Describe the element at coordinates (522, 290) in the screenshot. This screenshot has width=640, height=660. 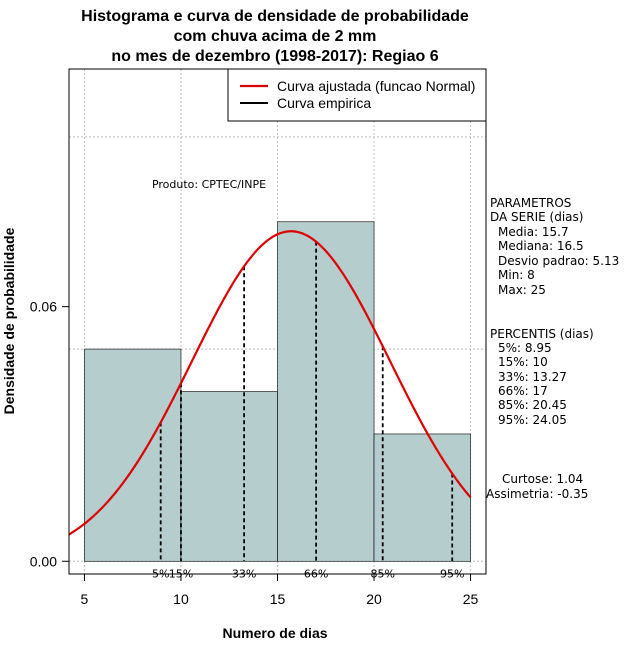
I see `param-max: Max: 25` at that location.